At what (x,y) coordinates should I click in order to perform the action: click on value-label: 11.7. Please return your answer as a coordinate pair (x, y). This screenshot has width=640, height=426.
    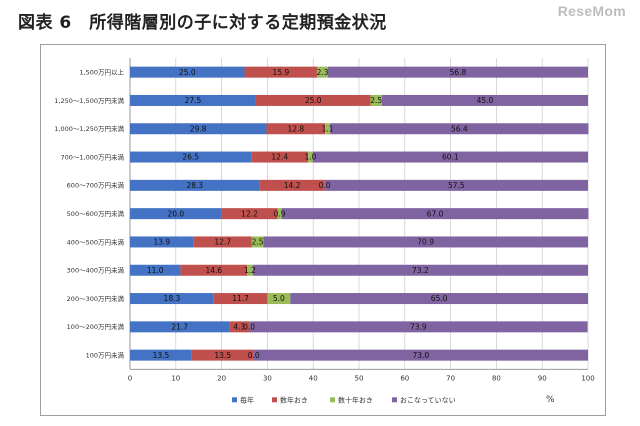
    Looking at the image, I should click on (240, 298).